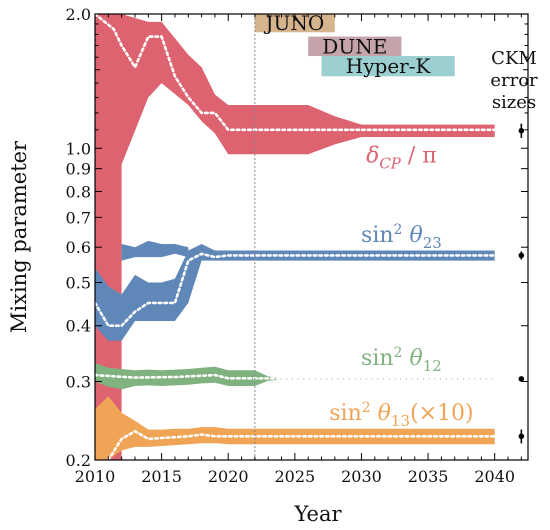  What do you see at coordinates (432, 243) in the screenshot?
I see `series-label-sub: 23` at bounding box center [432, 243].